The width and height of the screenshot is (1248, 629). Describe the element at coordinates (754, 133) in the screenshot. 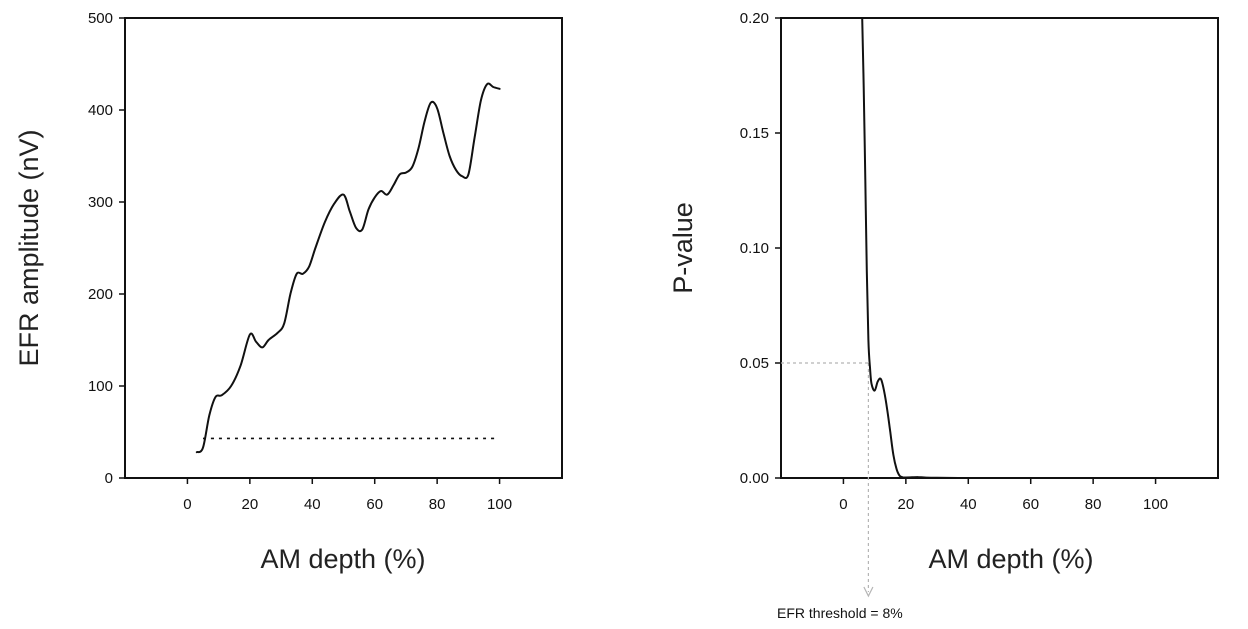

I see `y-tick-label-right-3: 0.15` at that location.